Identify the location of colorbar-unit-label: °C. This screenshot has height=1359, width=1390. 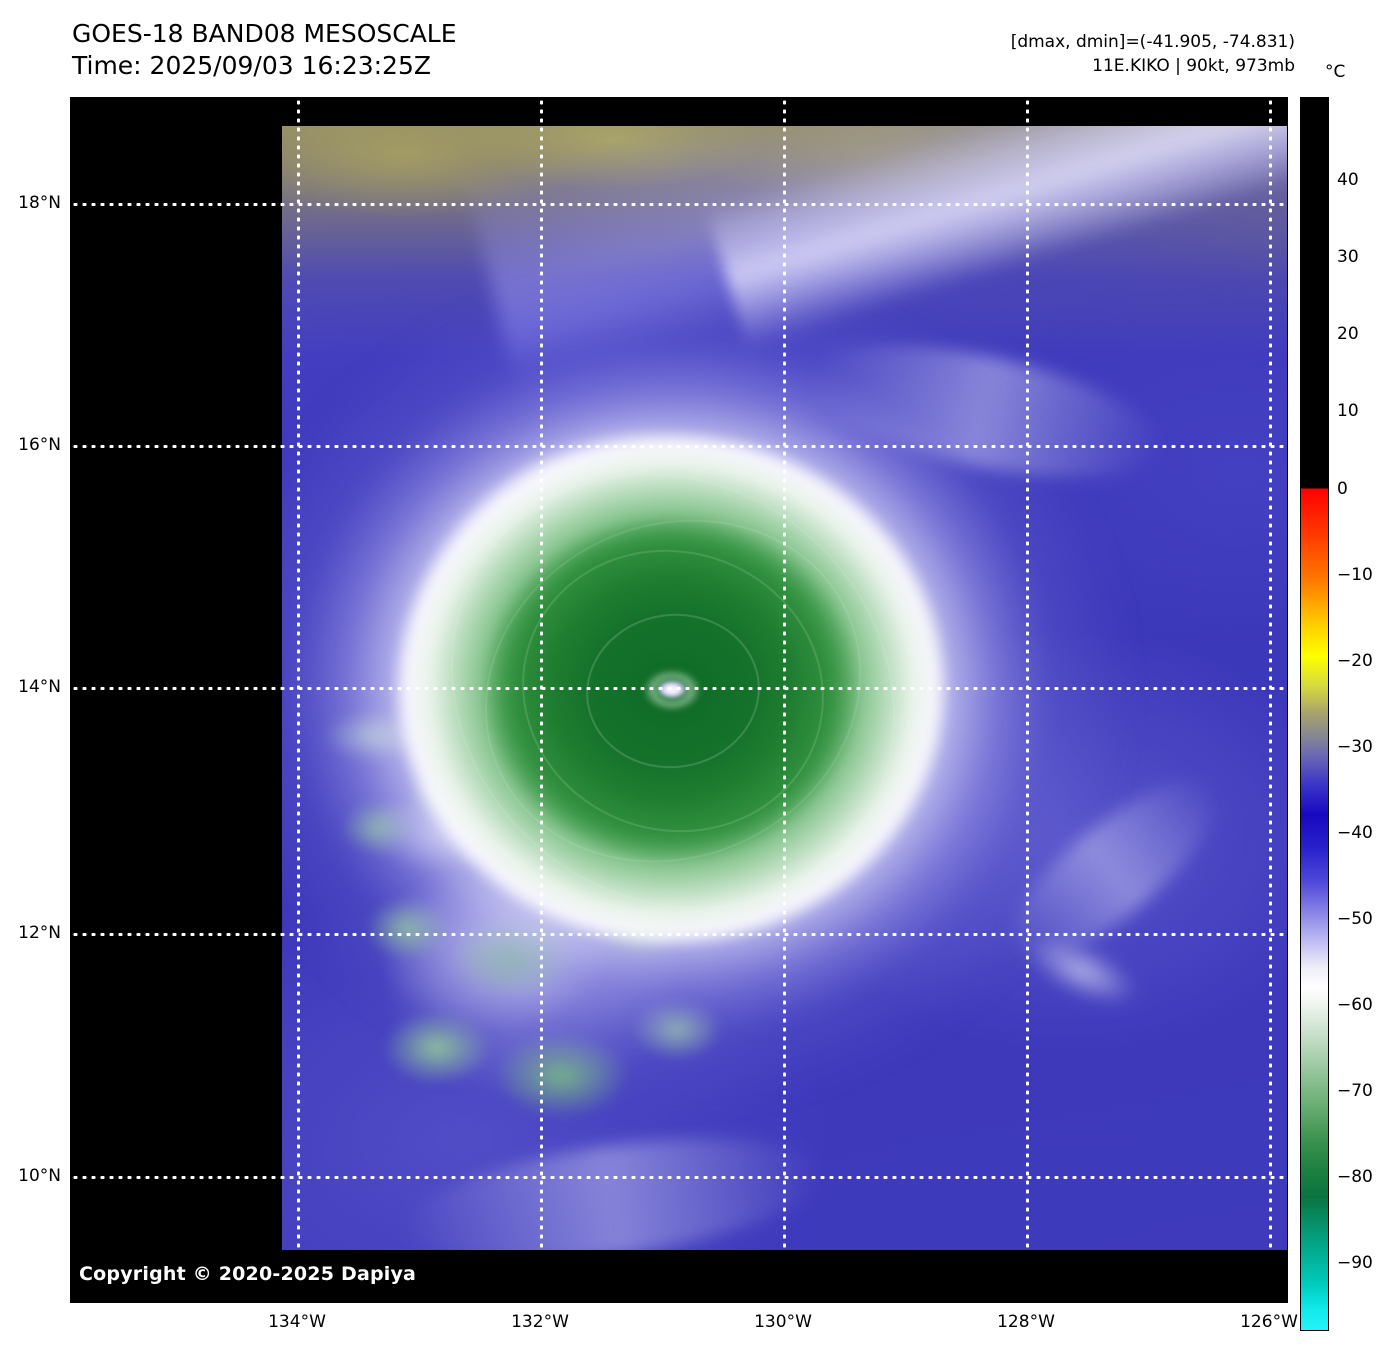
(1335, 72).